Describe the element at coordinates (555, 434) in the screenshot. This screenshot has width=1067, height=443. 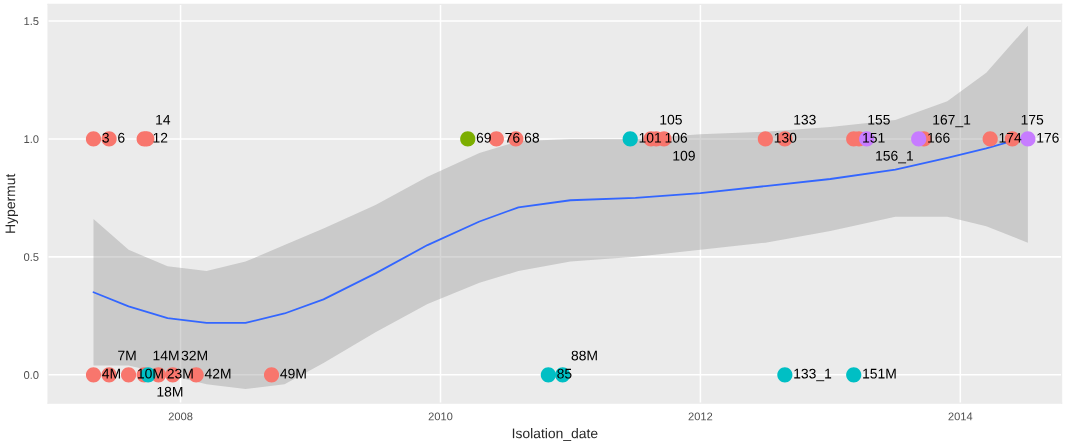
I see `x-axis-title: Isolation_date` at that location.